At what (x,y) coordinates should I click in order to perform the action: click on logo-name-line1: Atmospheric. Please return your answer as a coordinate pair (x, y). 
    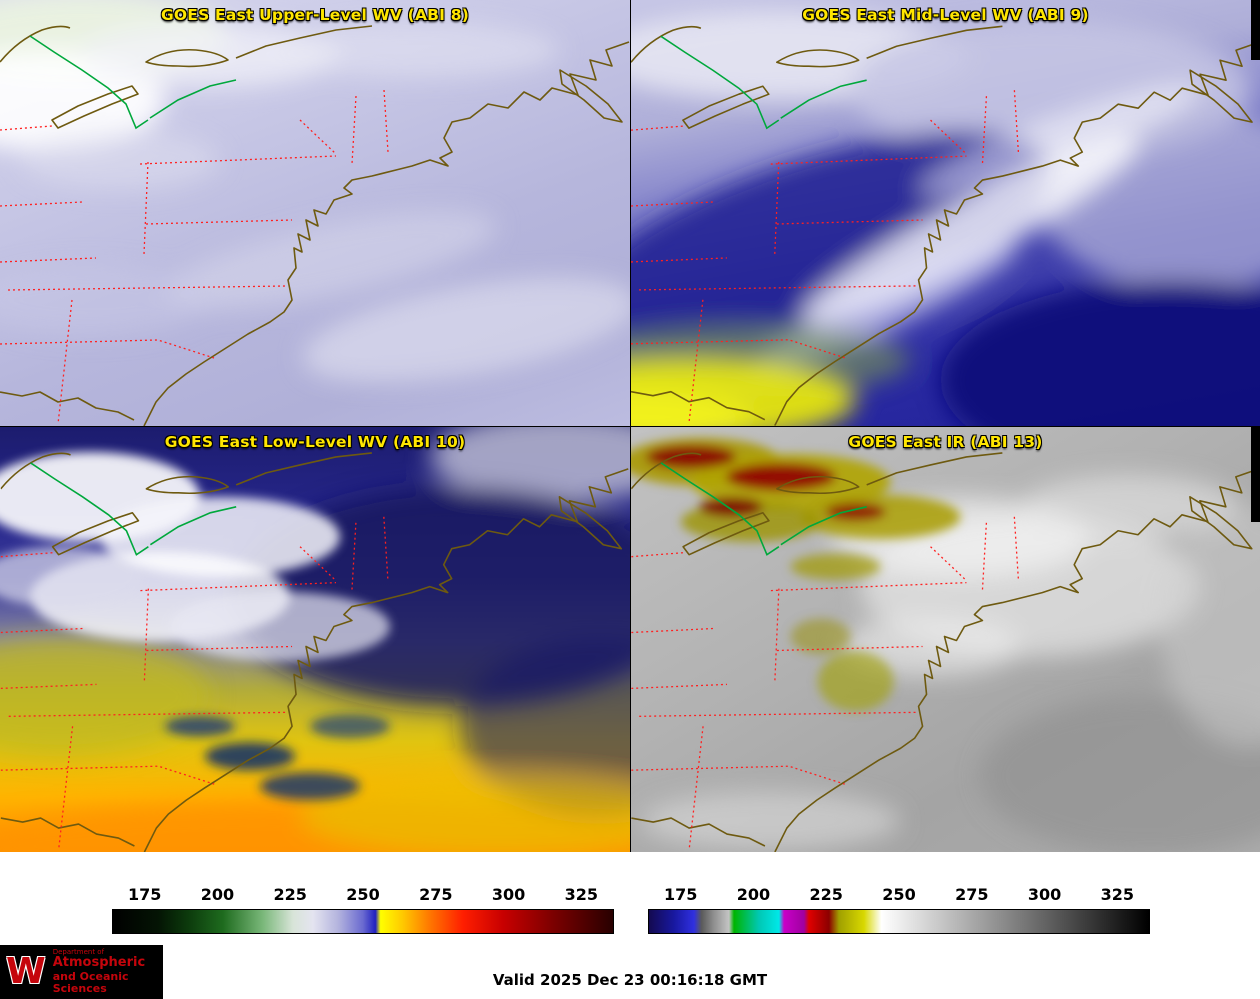
    Looking at the image, I should click on (99, 963).